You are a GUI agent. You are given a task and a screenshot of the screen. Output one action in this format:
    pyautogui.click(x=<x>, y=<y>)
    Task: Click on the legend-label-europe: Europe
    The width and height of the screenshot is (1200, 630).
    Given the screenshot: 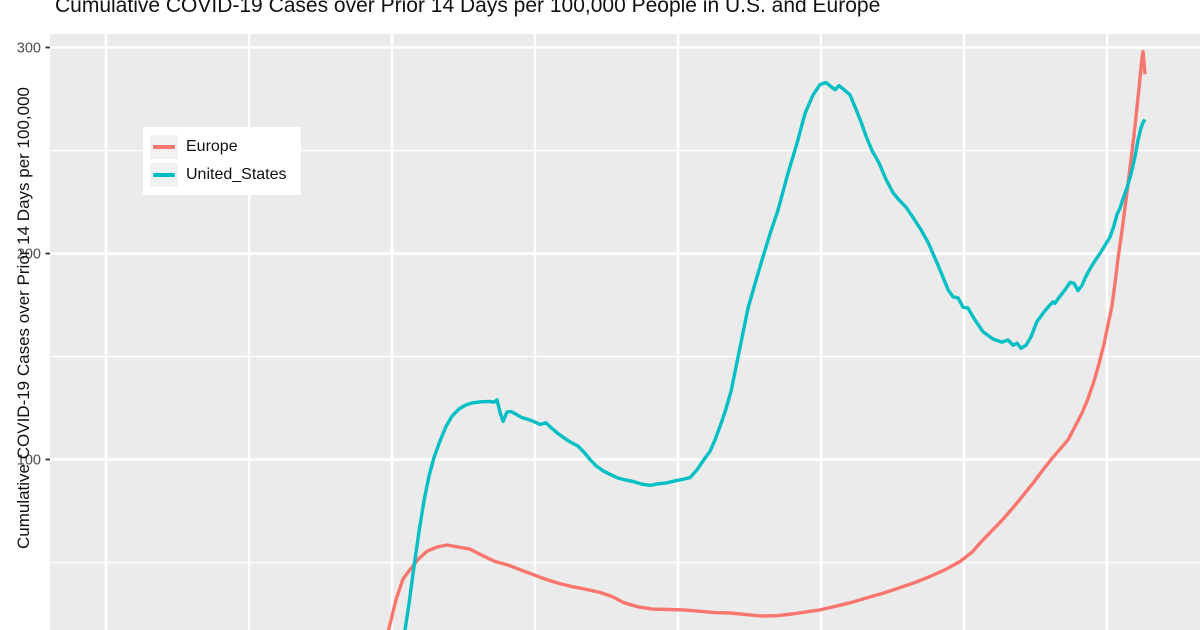 What is the action you would take?
    pyautogui.click(x=212, y=146)
    